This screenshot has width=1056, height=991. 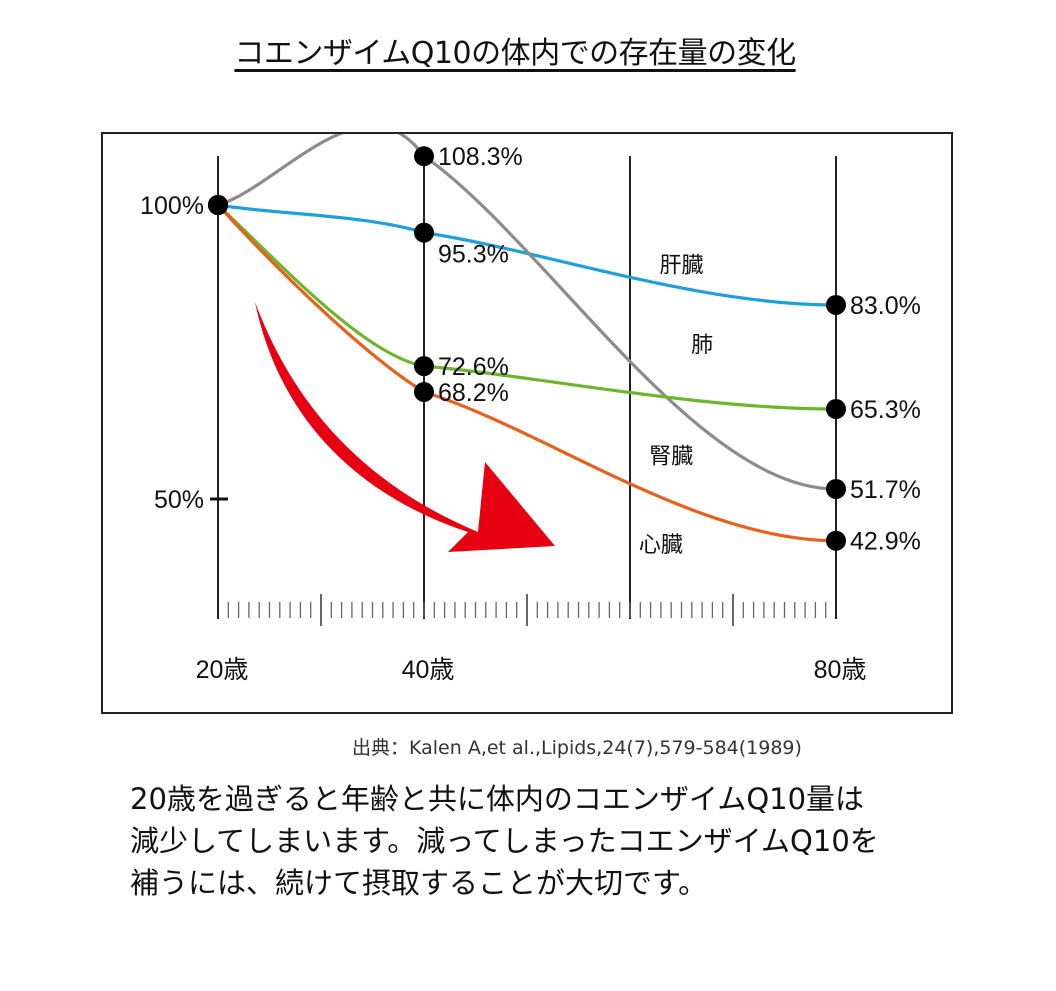 What do you see at coordinates (885, 490) in the screenshot?
I see `data-label: 51.7%` at bounding box center [885, 490].